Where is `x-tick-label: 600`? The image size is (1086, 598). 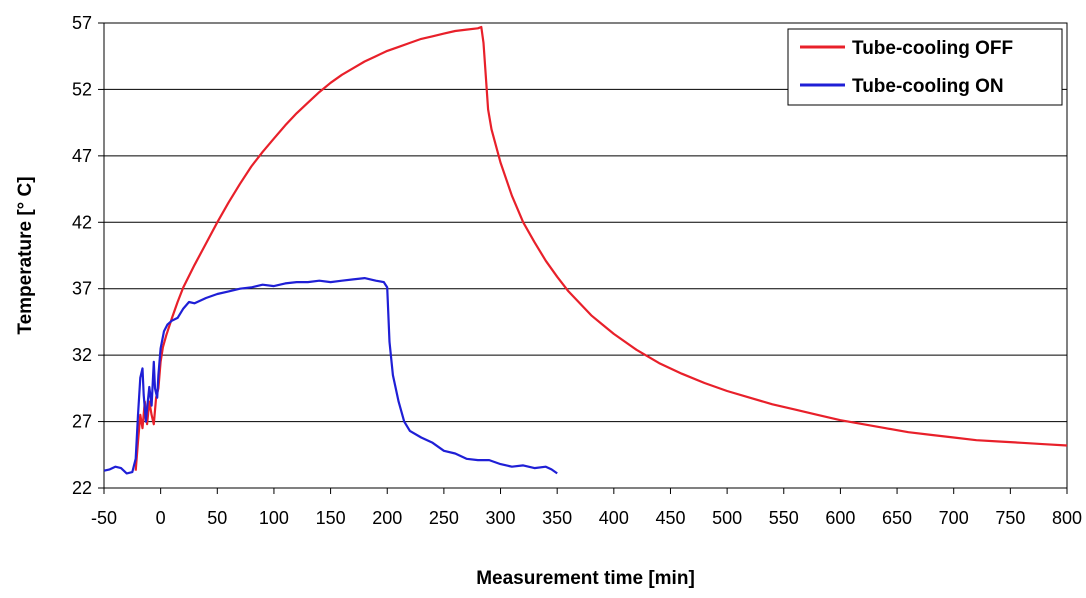 x-tick-label: 600 is located at coordinates (840, 518).